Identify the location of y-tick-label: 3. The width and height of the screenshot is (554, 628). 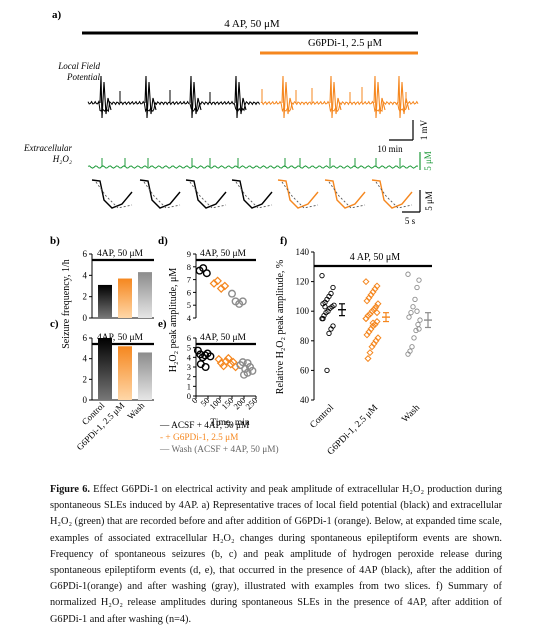
(189, 367).